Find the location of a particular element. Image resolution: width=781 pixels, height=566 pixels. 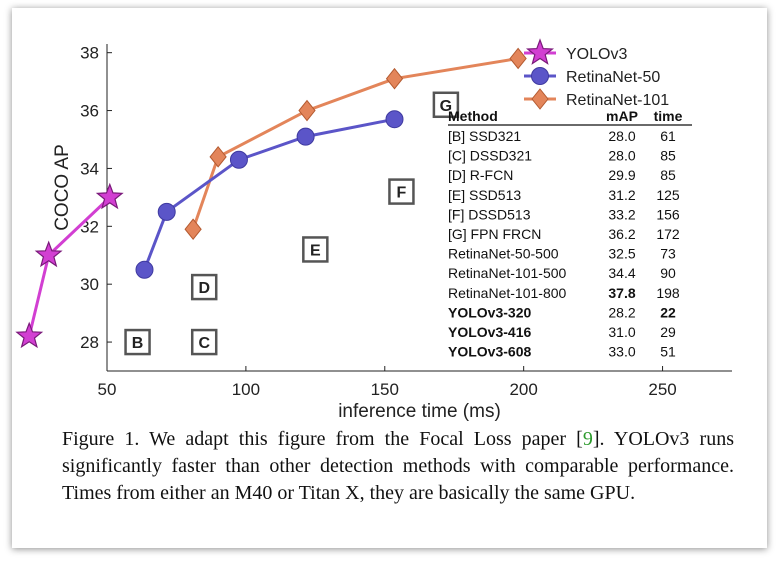

table-row: [G] FPN FRCN 36.2 172 is located at coordinates (564, 234).